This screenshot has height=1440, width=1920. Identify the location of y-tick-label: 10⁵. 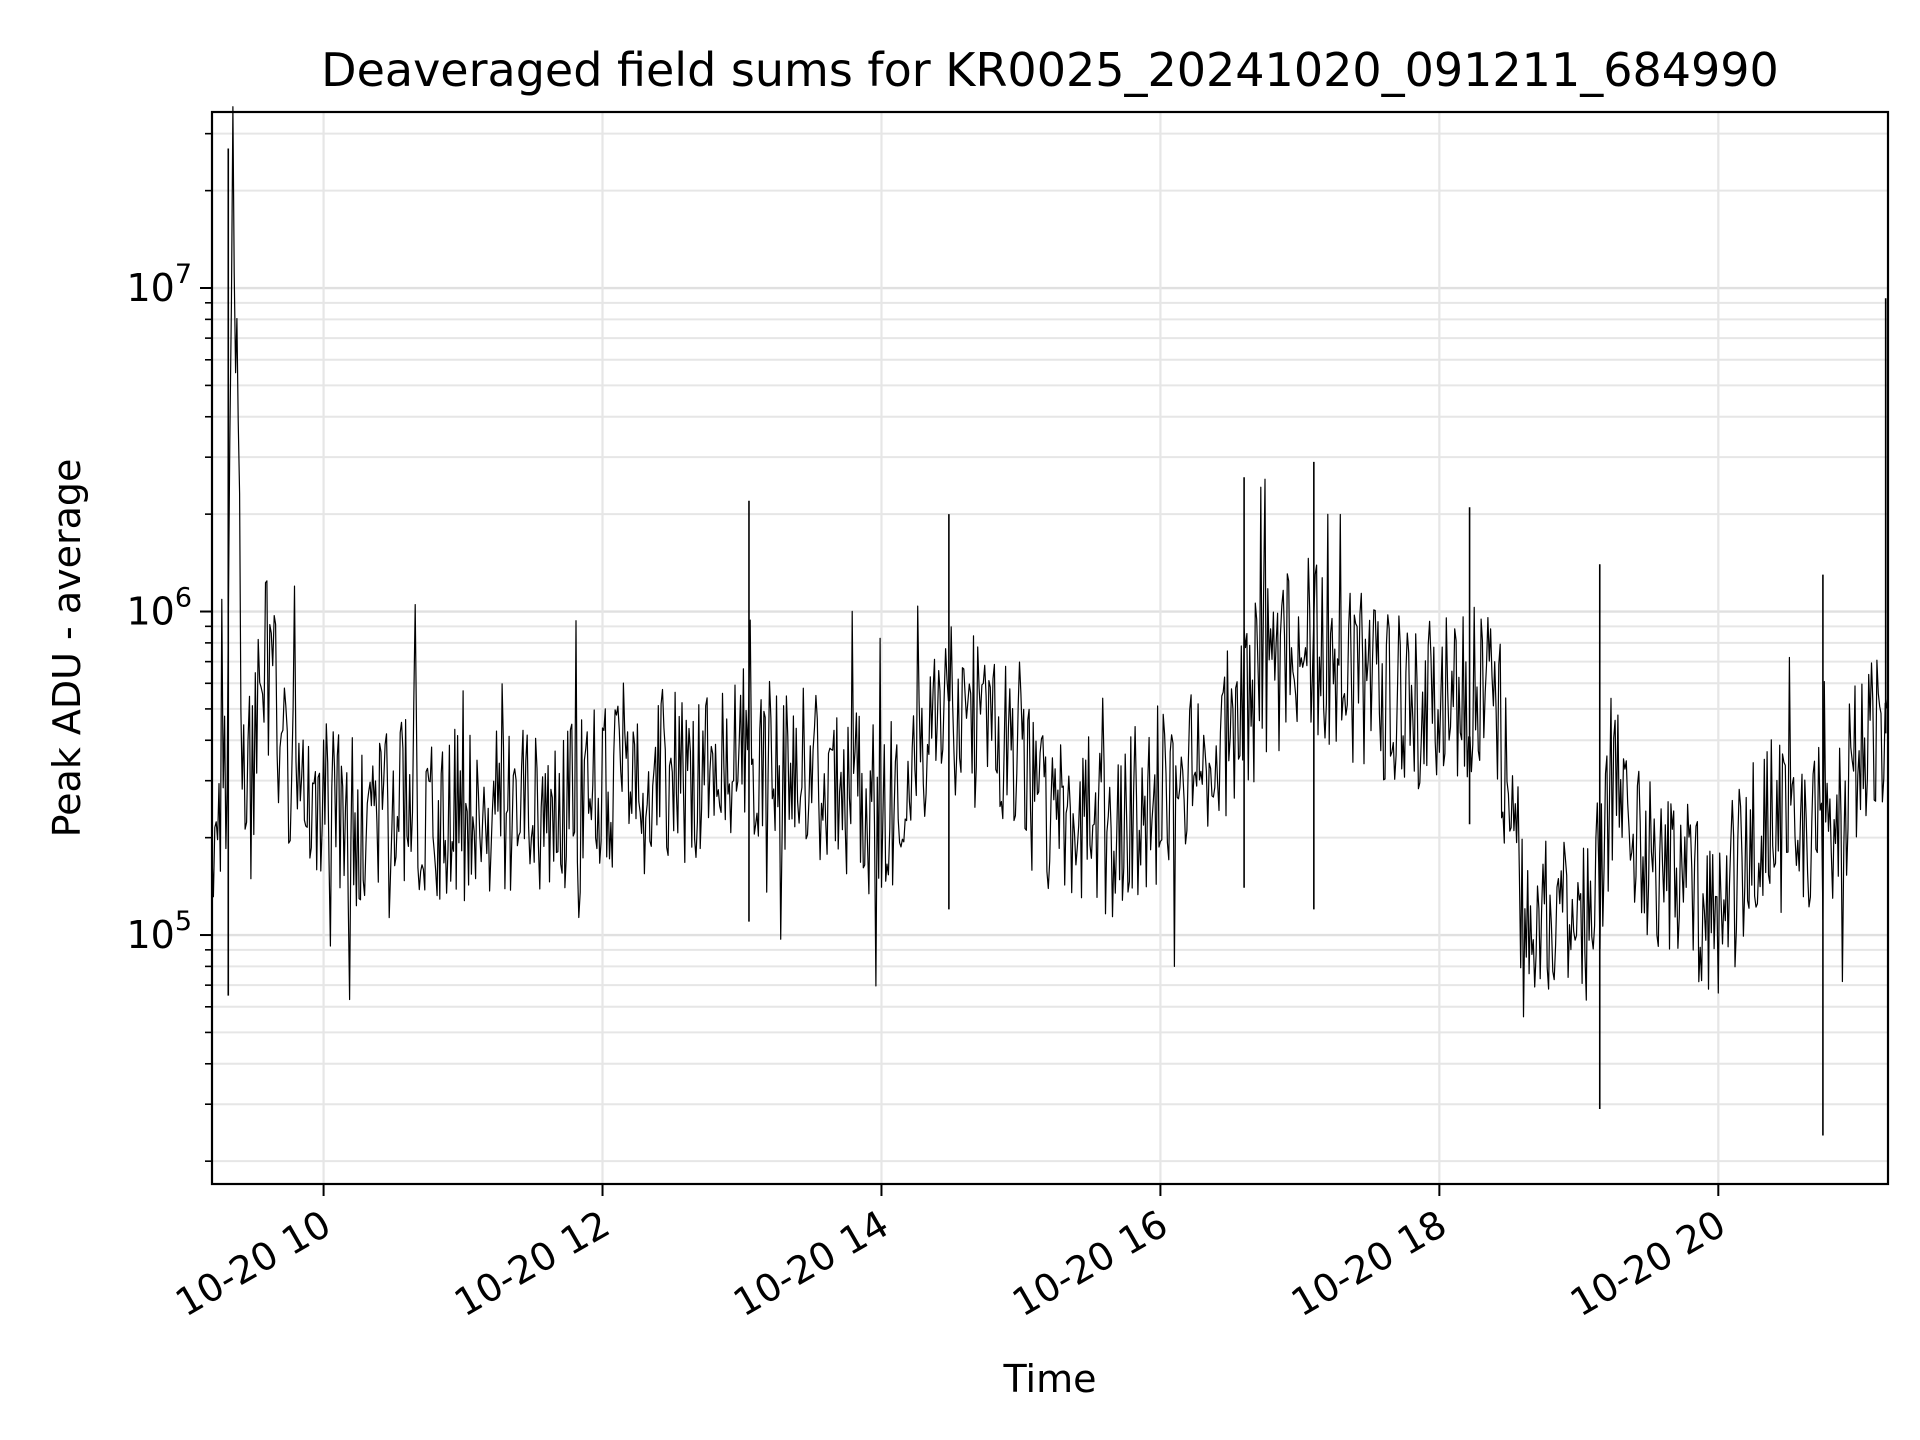
(159, 931).